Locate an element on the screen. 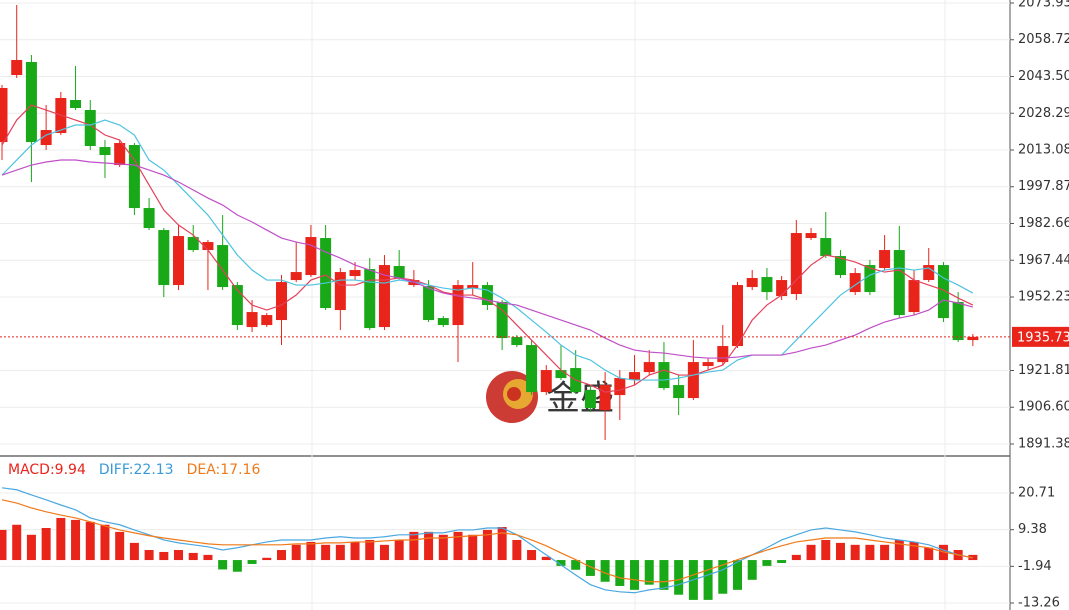 The width and height of the screenshot is (1069, 610). y-tick-label: 1997.87 is located at coordinates (1043, 186).